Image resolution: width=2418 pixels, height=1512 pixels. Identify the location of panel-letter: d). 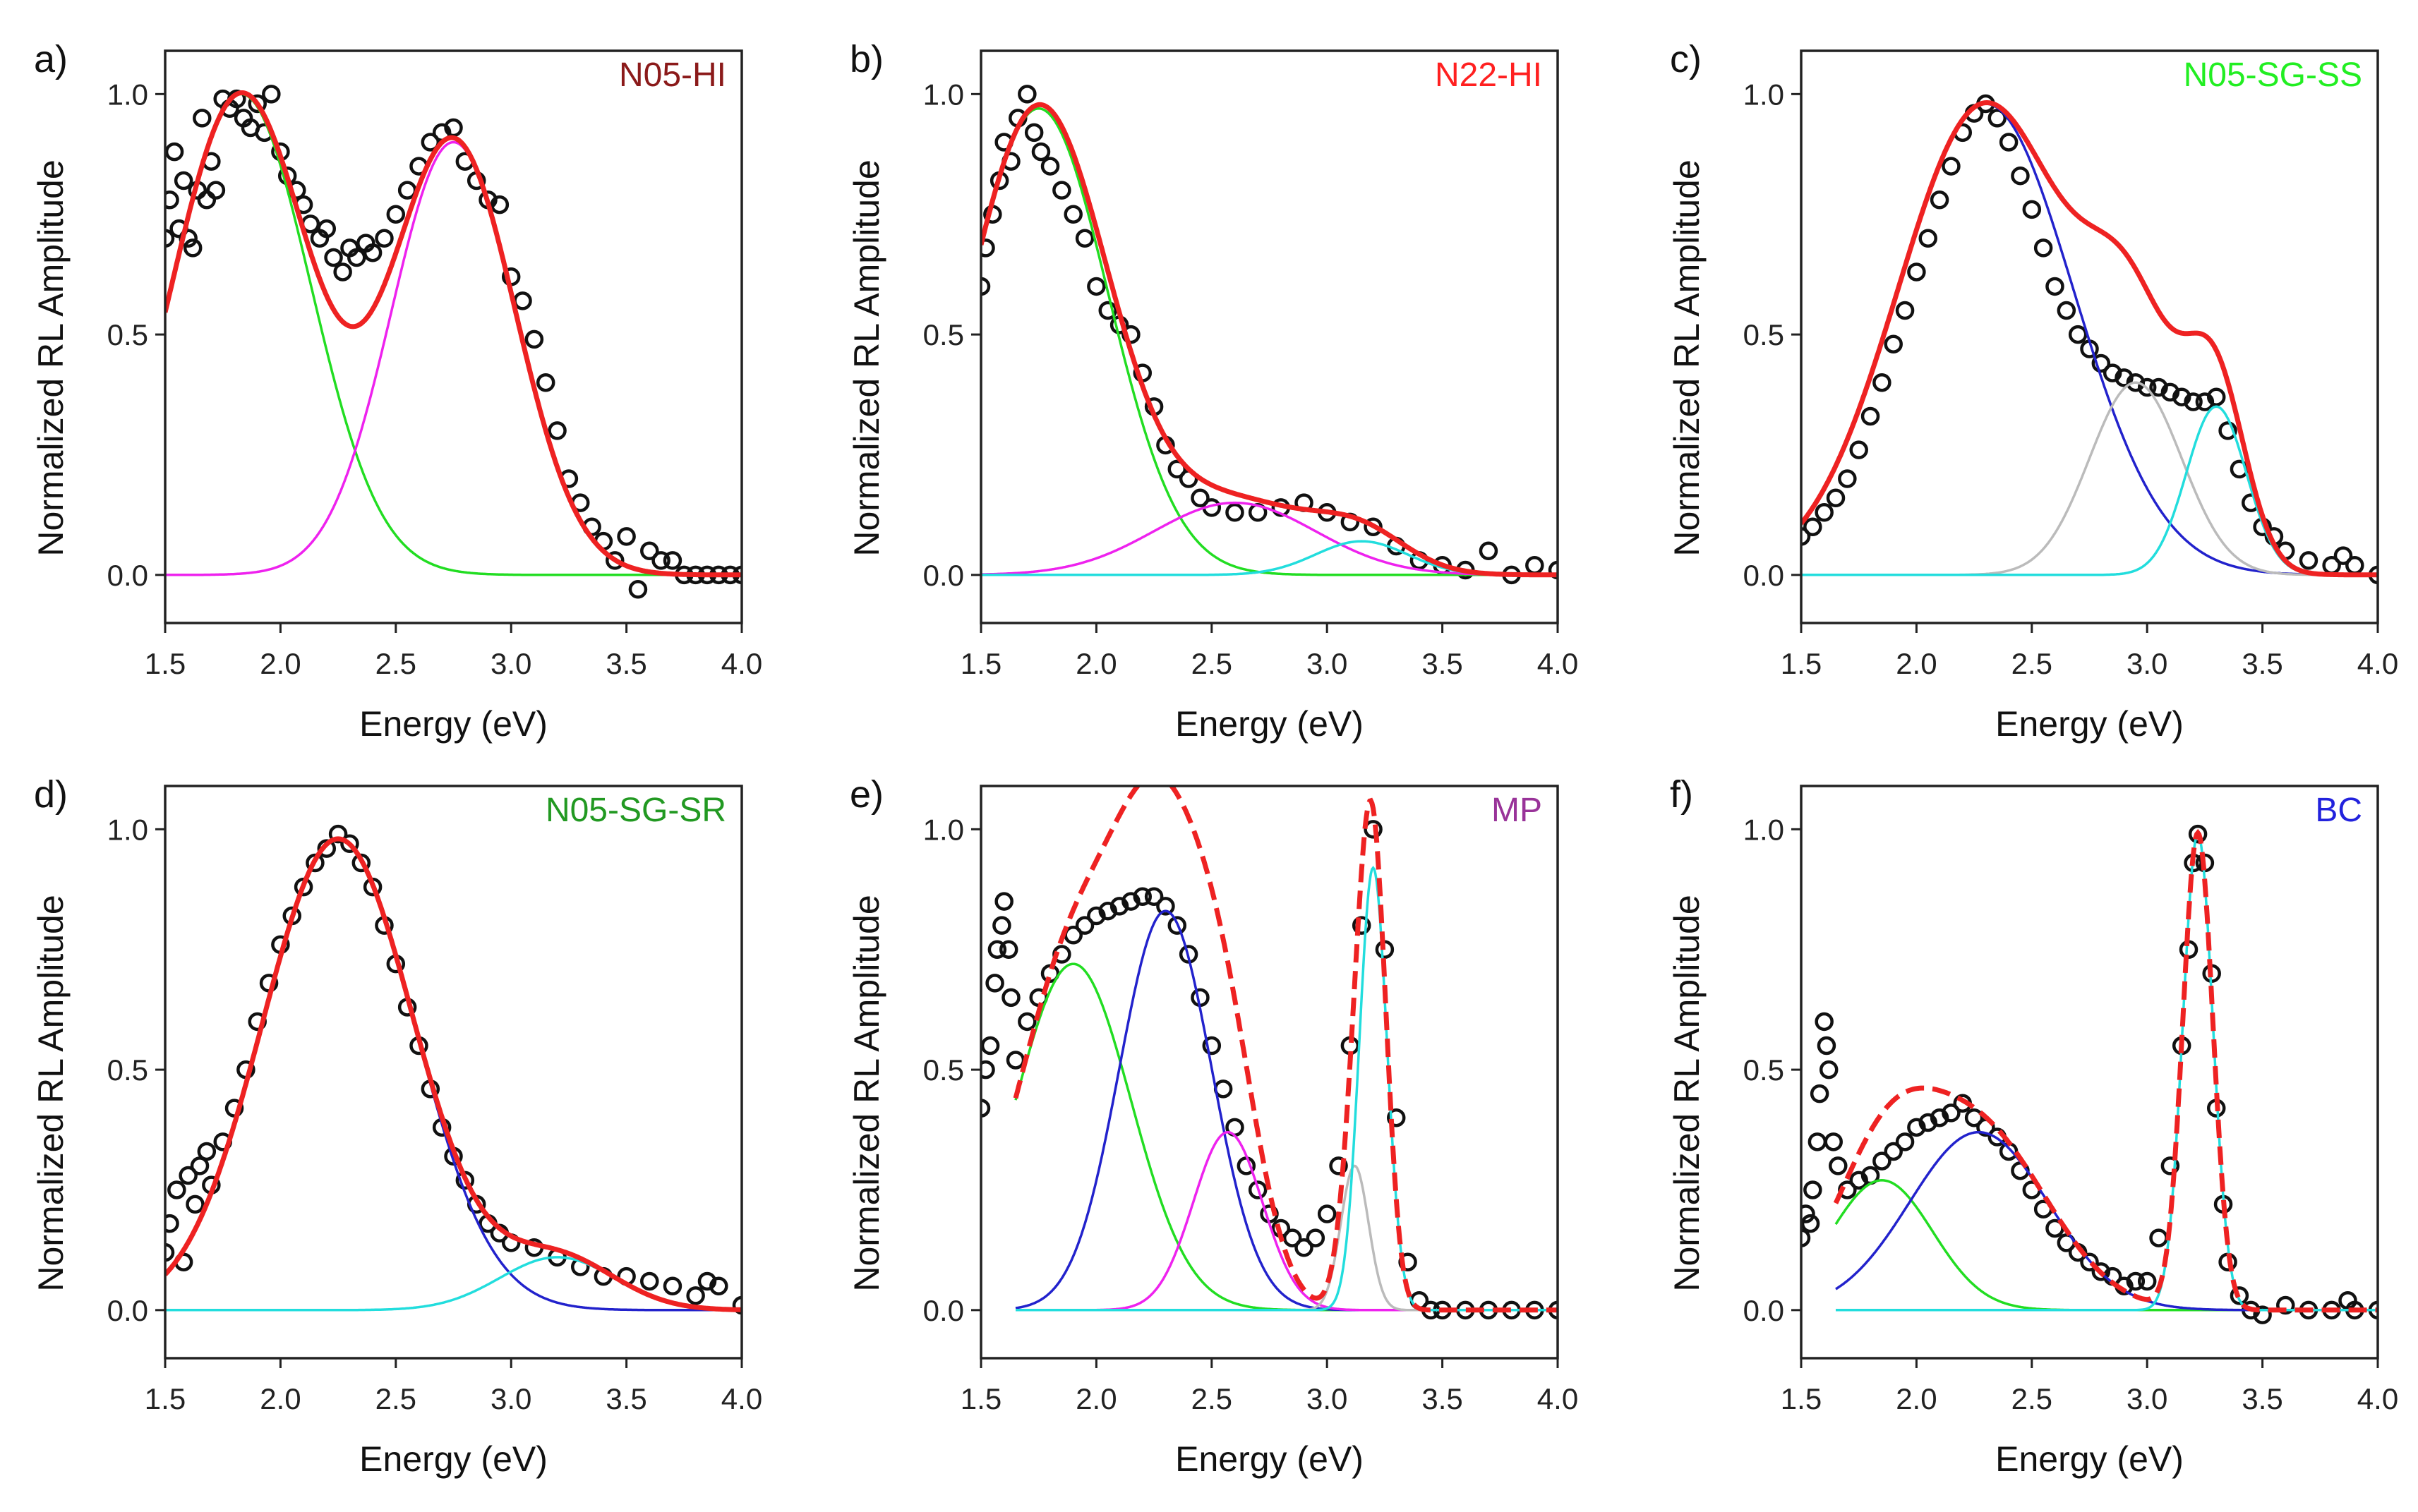
(51, 794).